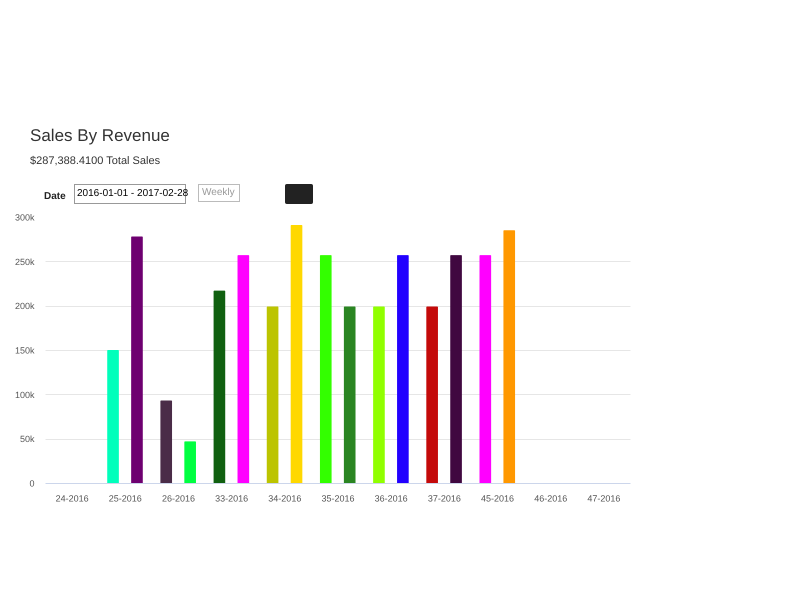  What do you see at coordinates (95, 162) in the screenshot?
I see `chart-subtitle: $287,388.4100 Total Sales` at bounding box center [95, 162].